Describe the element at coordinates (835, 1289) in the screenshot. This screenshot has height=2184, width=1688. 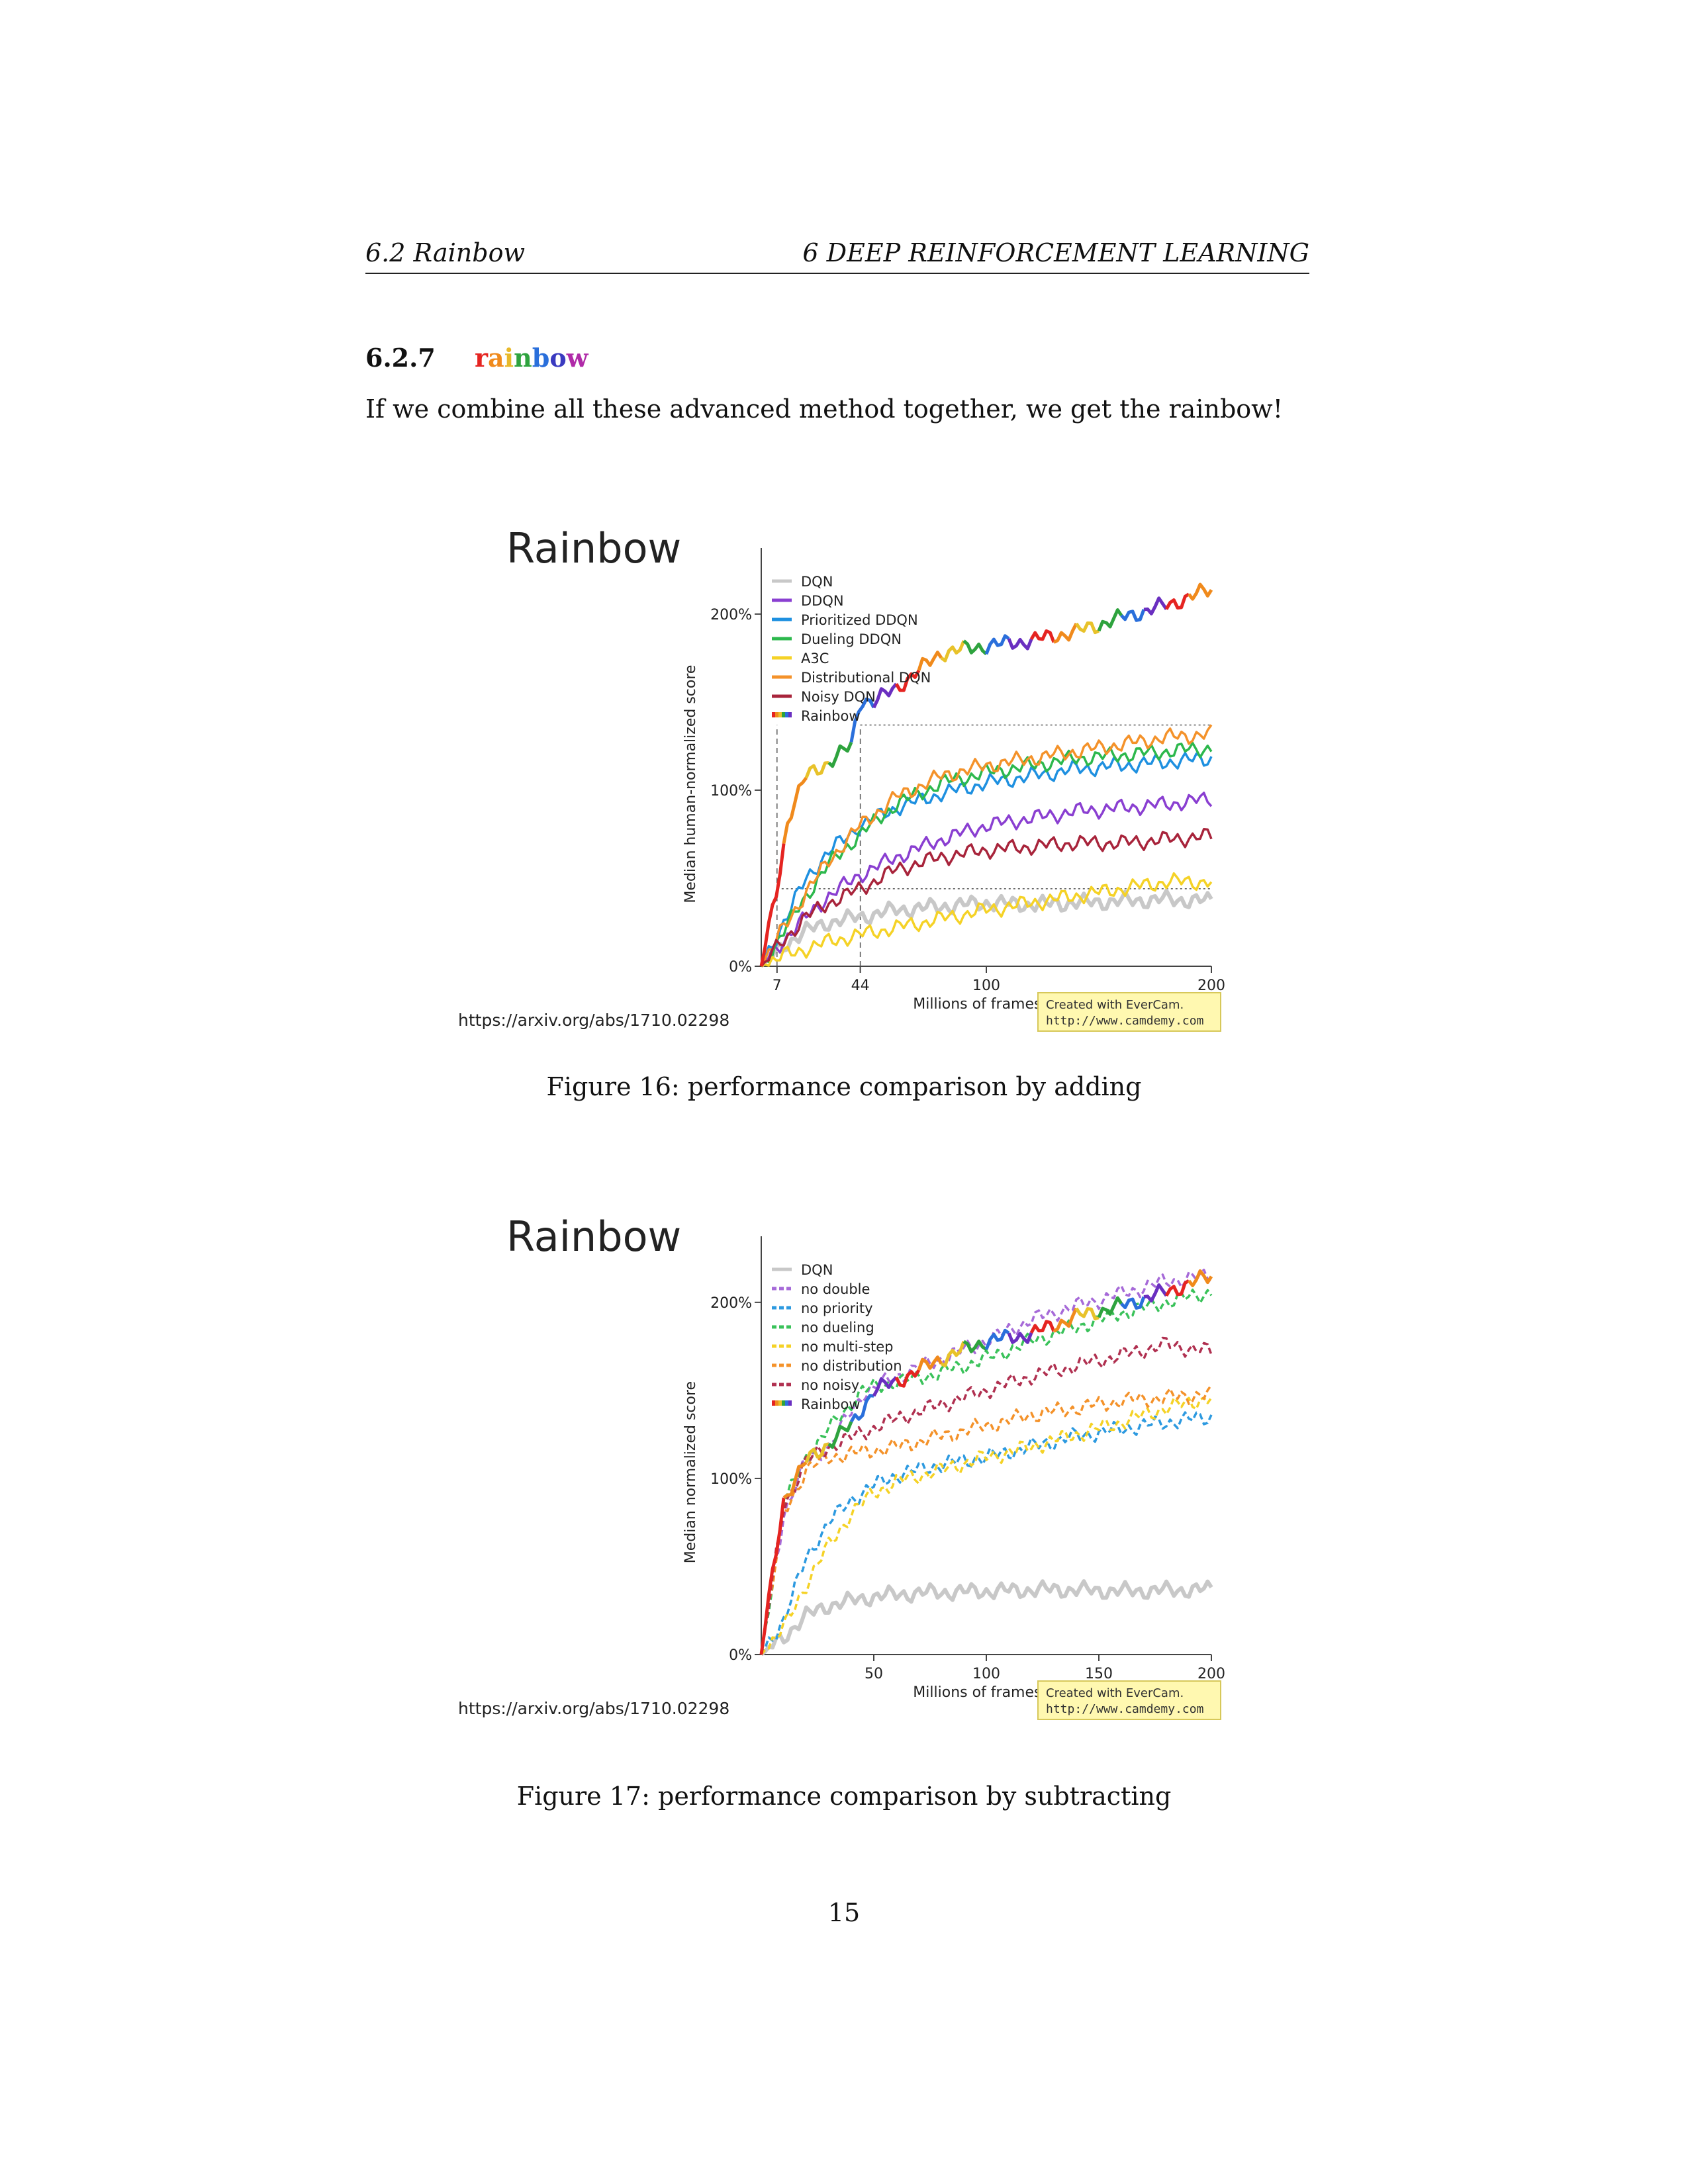
I see `legend-label: no double` at that location.